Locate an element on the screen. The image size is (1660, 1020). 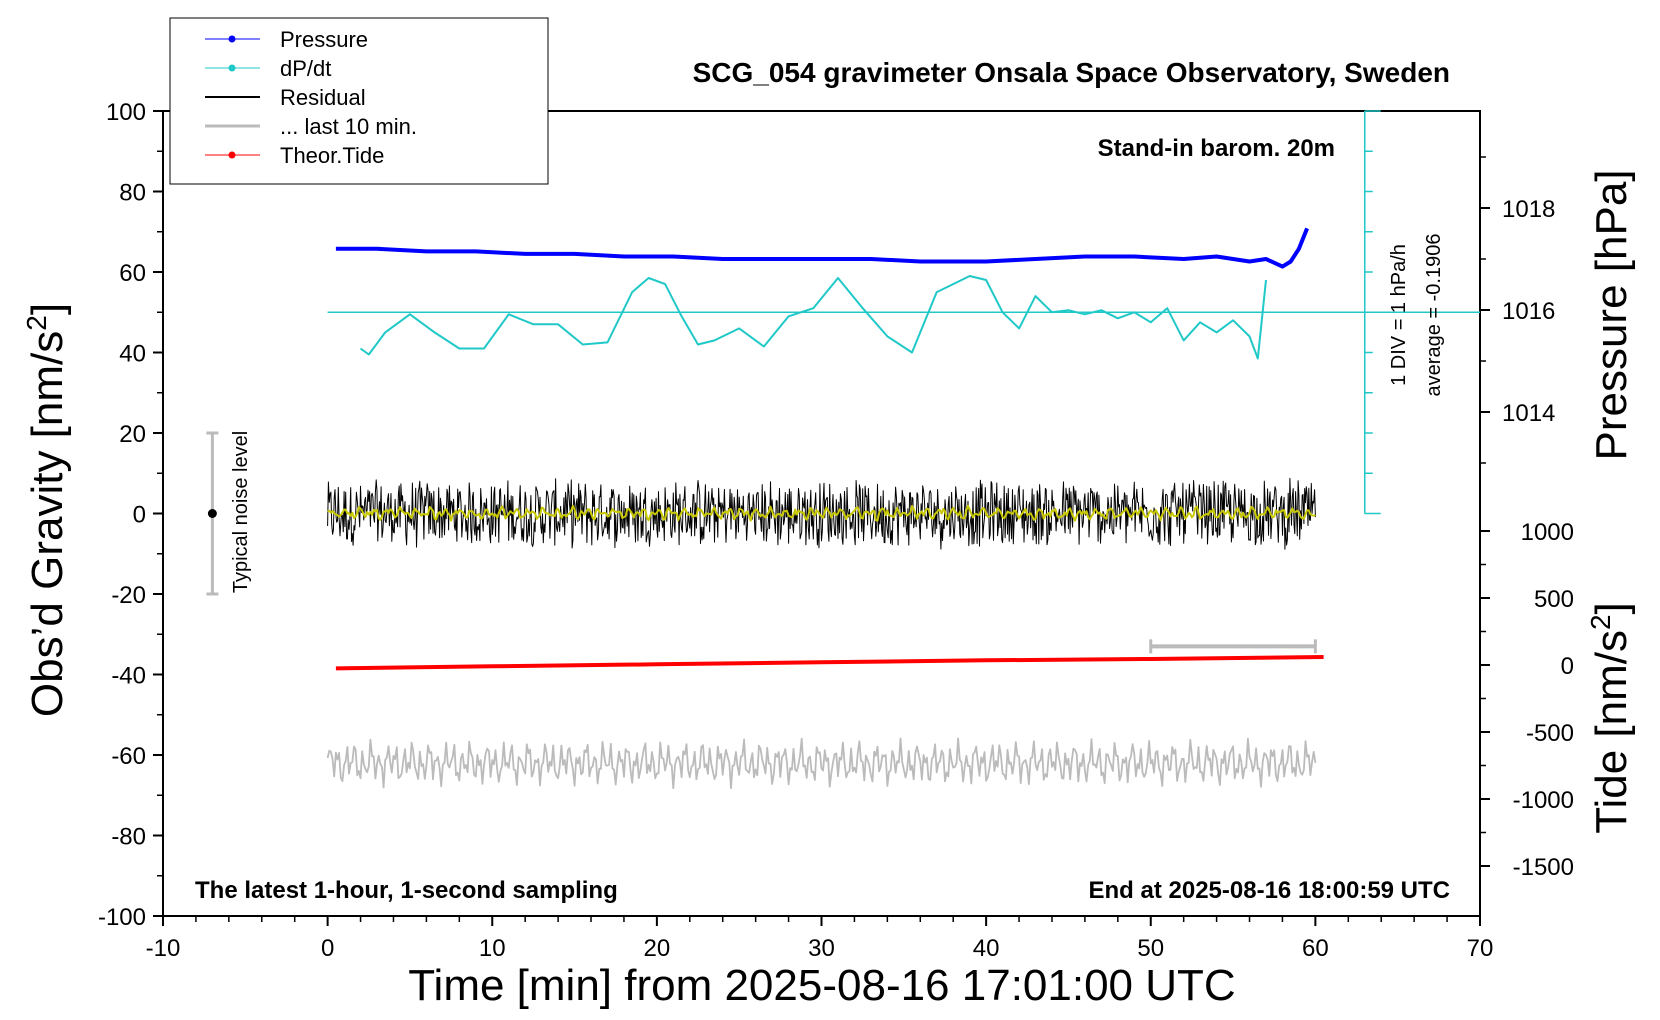
legend-label: Residual is located at coordinates (323, 97).